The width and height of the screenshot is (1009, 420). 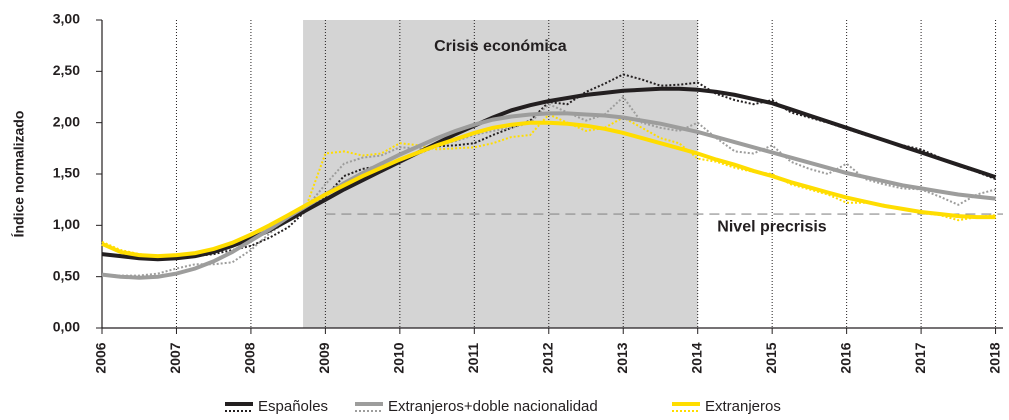 I want to click on legend-label: Extranjeros, so click(x=743, y=406).